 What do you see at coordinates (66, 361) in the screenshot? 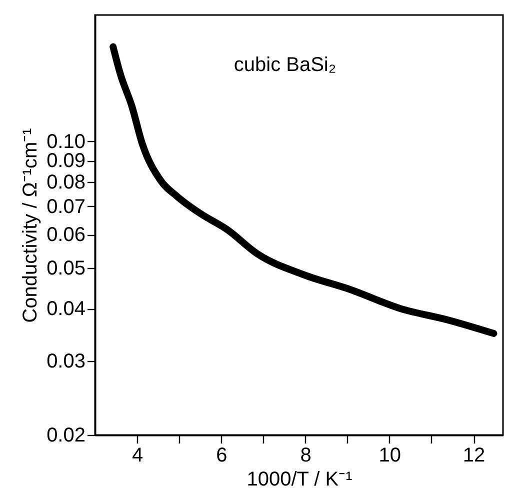
I see `y-tick-label: 0.03` at bounding box center [66, 361].